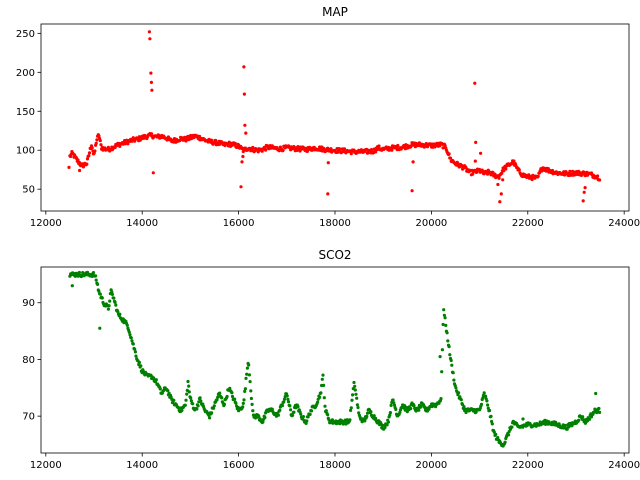 Image resolution: width=640 pixels, height=480 pixels. Describe the element at coordinates (239, 465) in the screenshot. I see `x-tick-label: 16000` at that location.